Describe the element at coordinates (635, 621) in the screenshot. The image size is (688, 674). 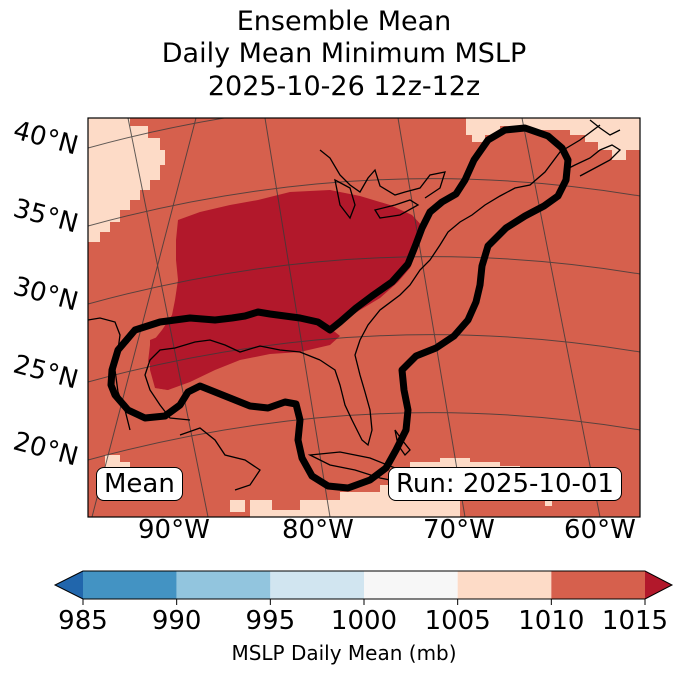
I see `colorbar-tick-1015: 1015` at that location.